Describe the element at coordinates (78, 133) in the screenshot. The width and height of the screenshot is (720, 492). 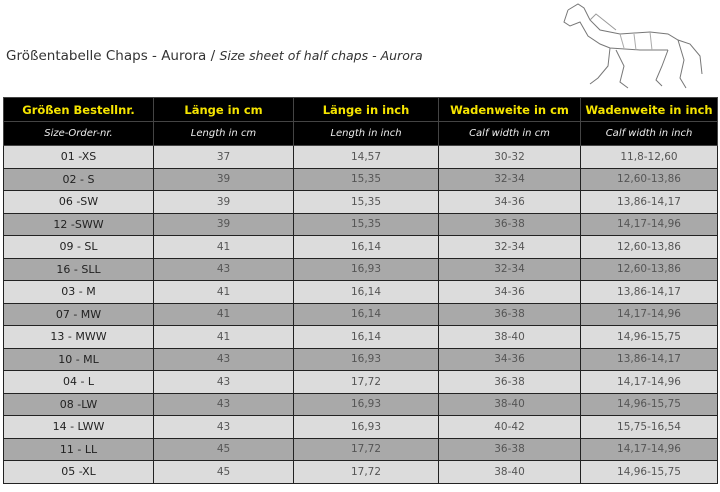
I see `subheader-size: Size-Order-nr.` at that location.